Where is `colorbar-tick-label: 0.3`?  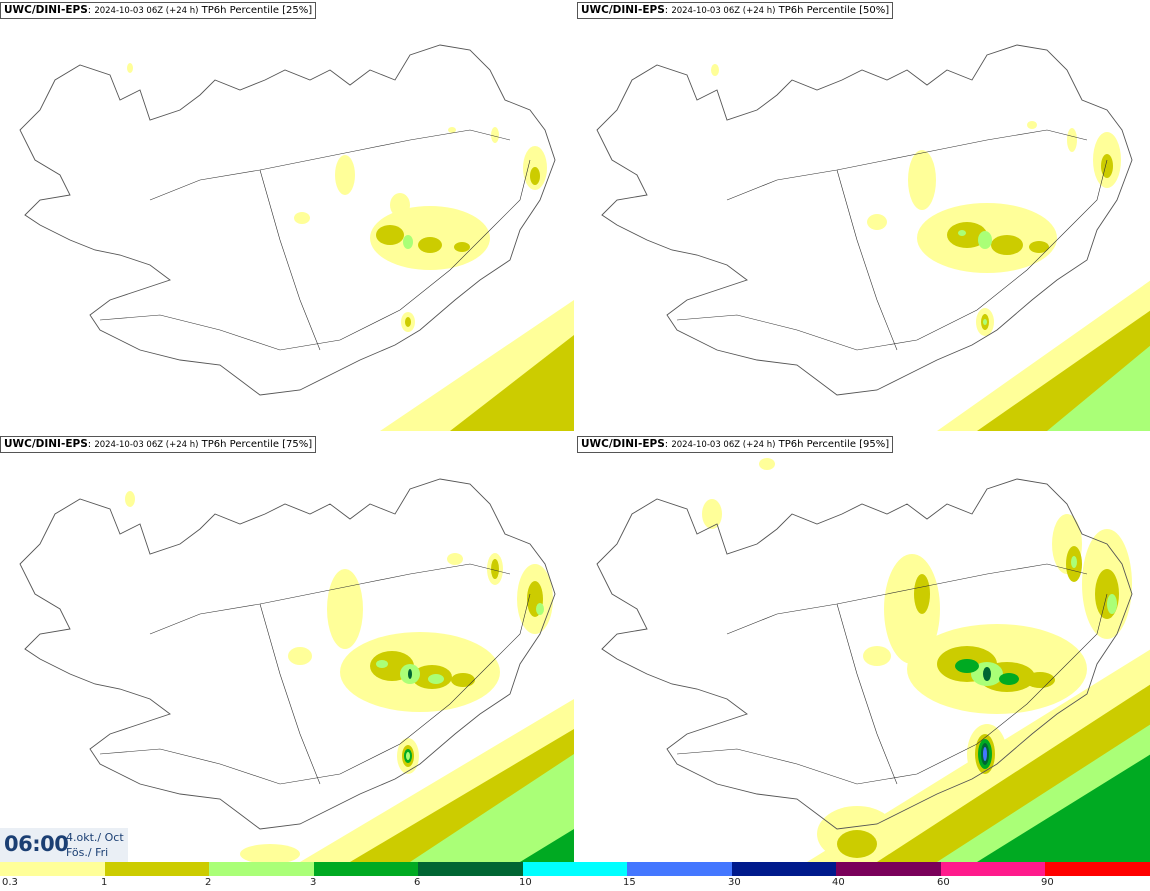
colorbar-tick-label: 0.3 is located at coordinates (10, 882).